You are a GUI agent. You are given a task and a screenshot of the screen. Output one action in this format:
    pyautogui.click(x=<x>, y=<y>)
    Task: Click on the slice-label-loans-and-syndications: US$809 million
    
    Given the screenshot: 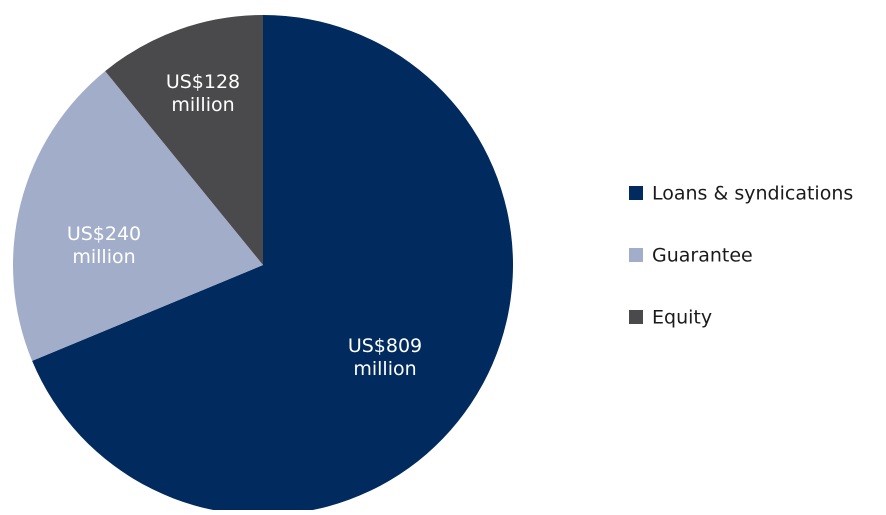 What is the action you would take?
    pyautogui.click(x=385, y=357)
    